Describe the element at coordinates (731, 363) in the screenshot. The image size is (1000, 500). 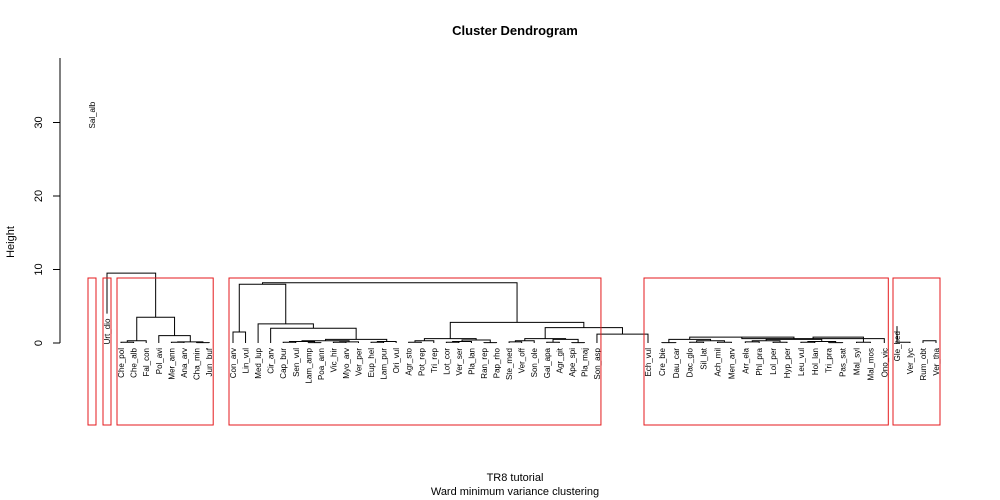
I see `leaf-label: Men_arv` at that location.